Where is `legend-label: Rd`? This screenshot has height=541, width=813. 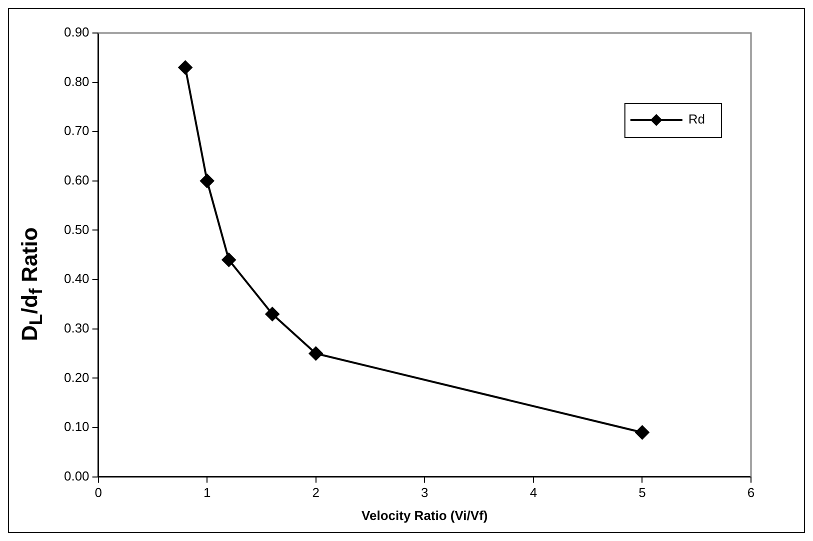
legend-label: Rd is located at coordinates (697, 119).